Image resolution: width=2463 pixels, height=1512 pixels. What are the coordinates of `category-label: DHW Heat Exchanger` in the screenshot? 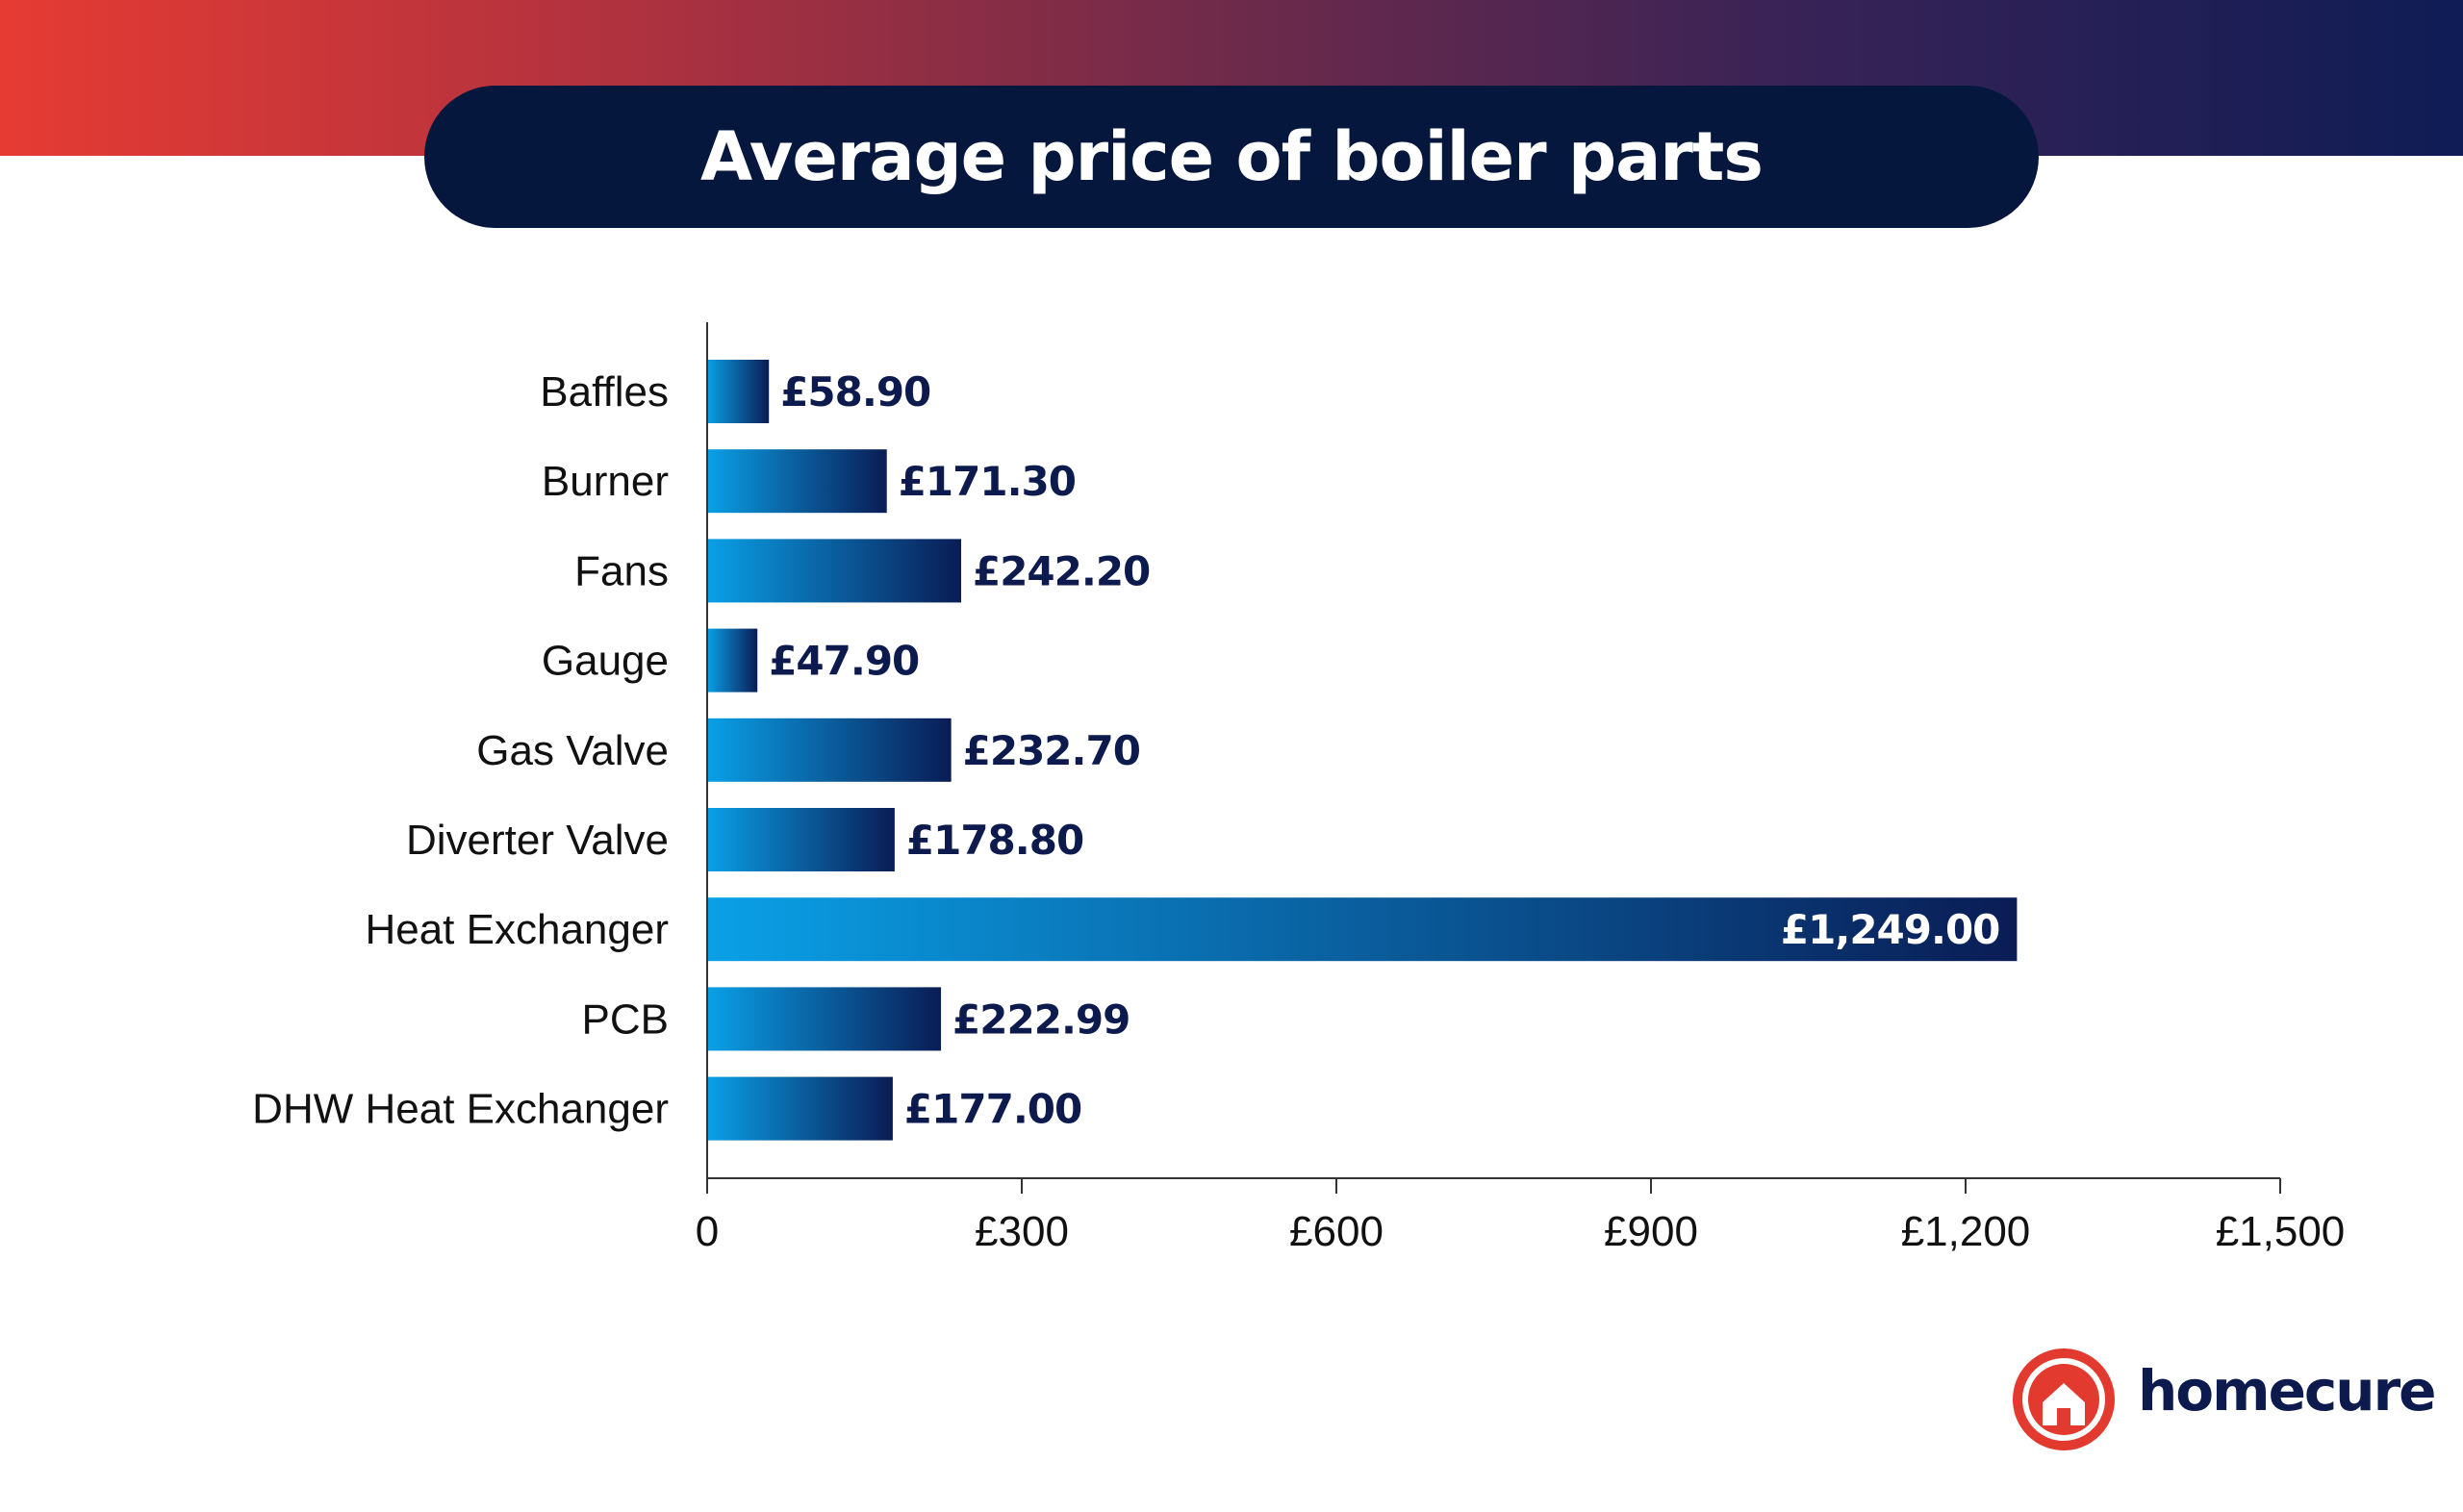 It's located at (461, 1109).